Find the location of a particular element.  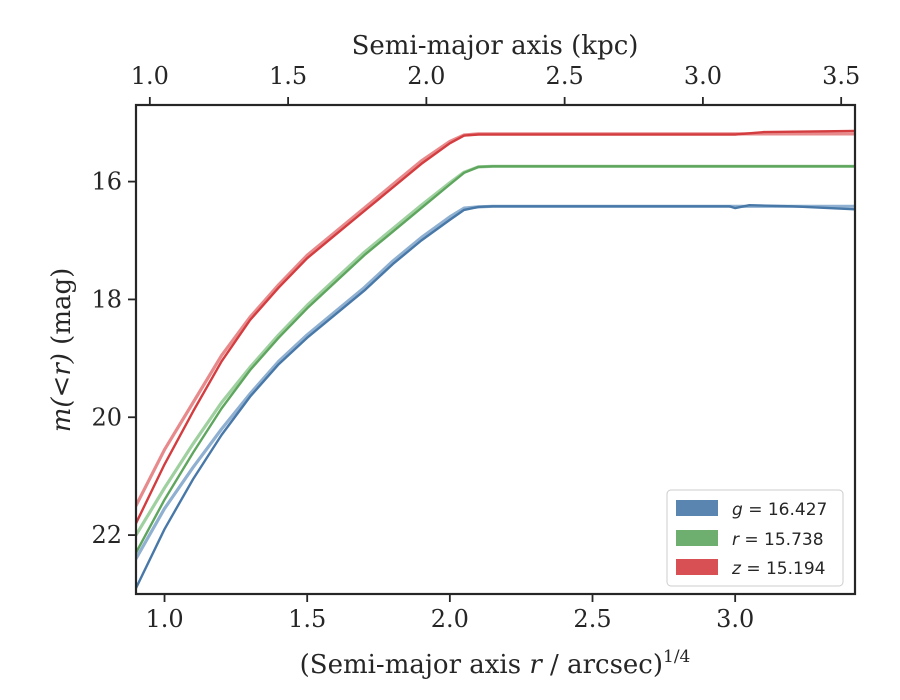

top-x-tick-label: 3.5 is located at coordinates (841, 76).